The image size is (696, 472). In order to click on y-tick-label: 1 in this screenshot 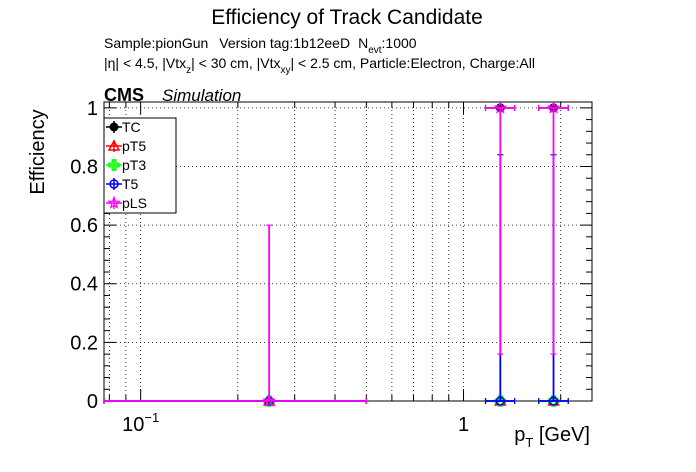, I will do `click(92, 109)`.